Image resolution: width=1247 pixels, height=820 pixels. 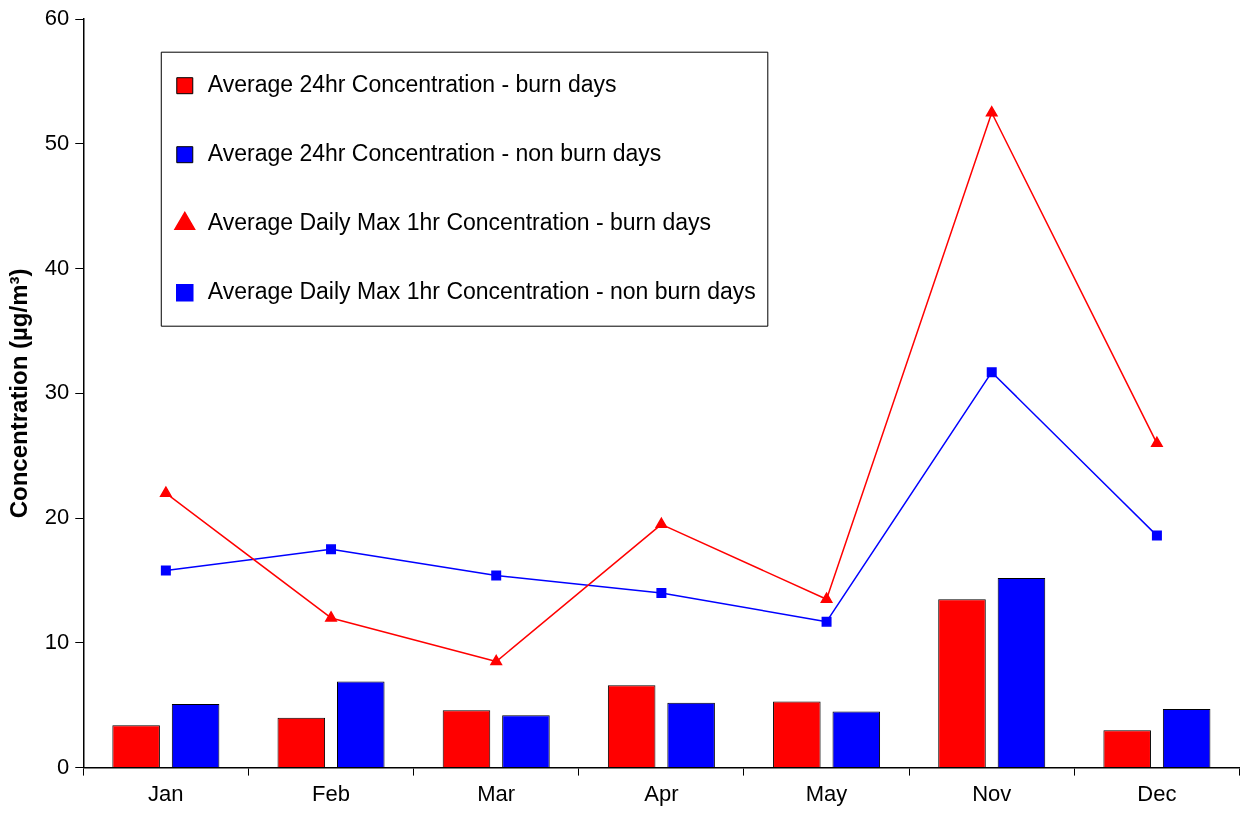 What do you see at coordinates (459, 222) in the screenshot?
I see `legend-label: Average Daily Max 1hr Concentration - burn days` at bounding box center [459, 222].